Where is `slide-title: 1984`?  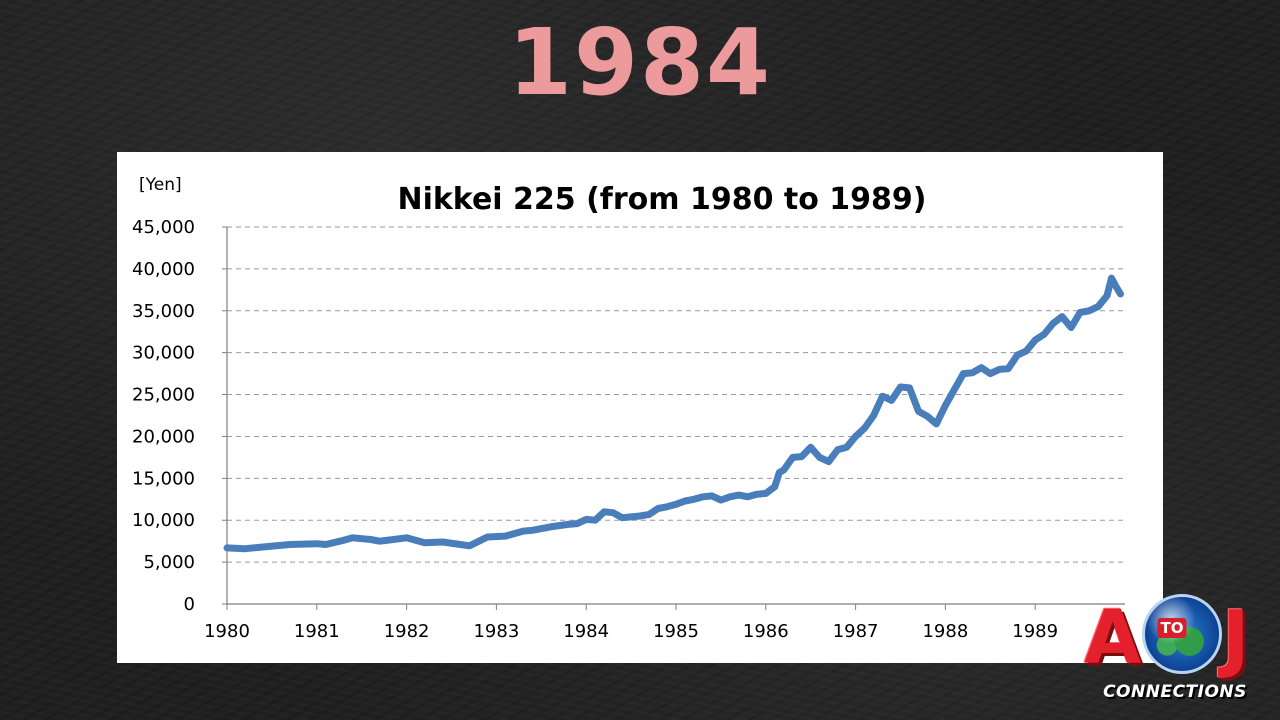
slide-title: 1984 is located at coordinates (640, 62).